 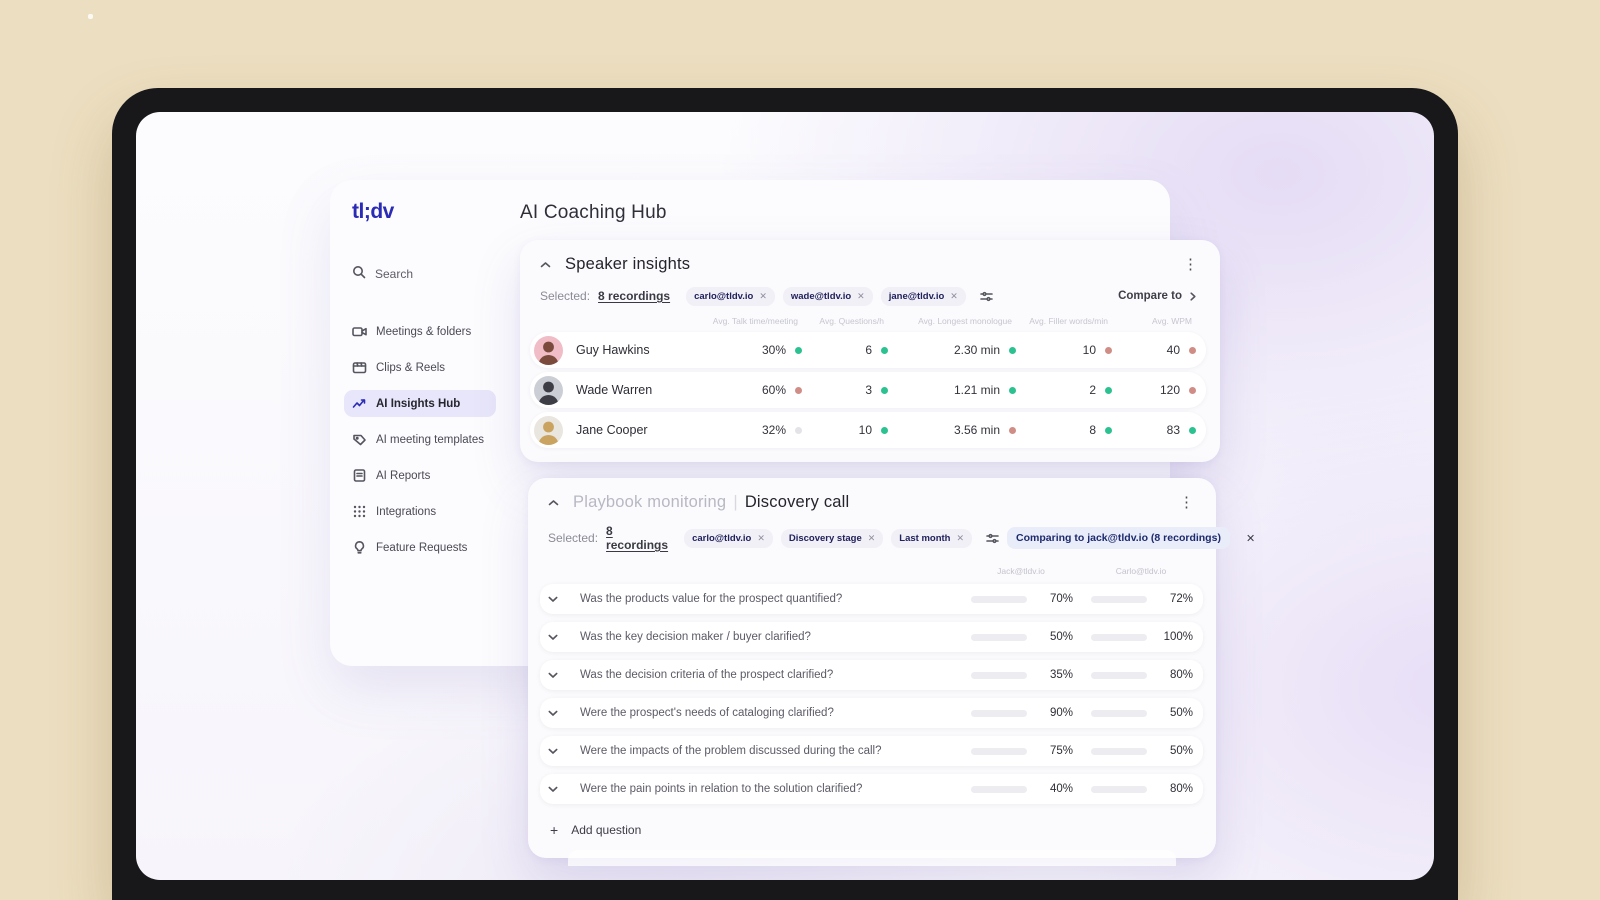 What do you see at coordinates (548, 430) in the screenshot?
I see `avatar` at bounding box center [548, 430].